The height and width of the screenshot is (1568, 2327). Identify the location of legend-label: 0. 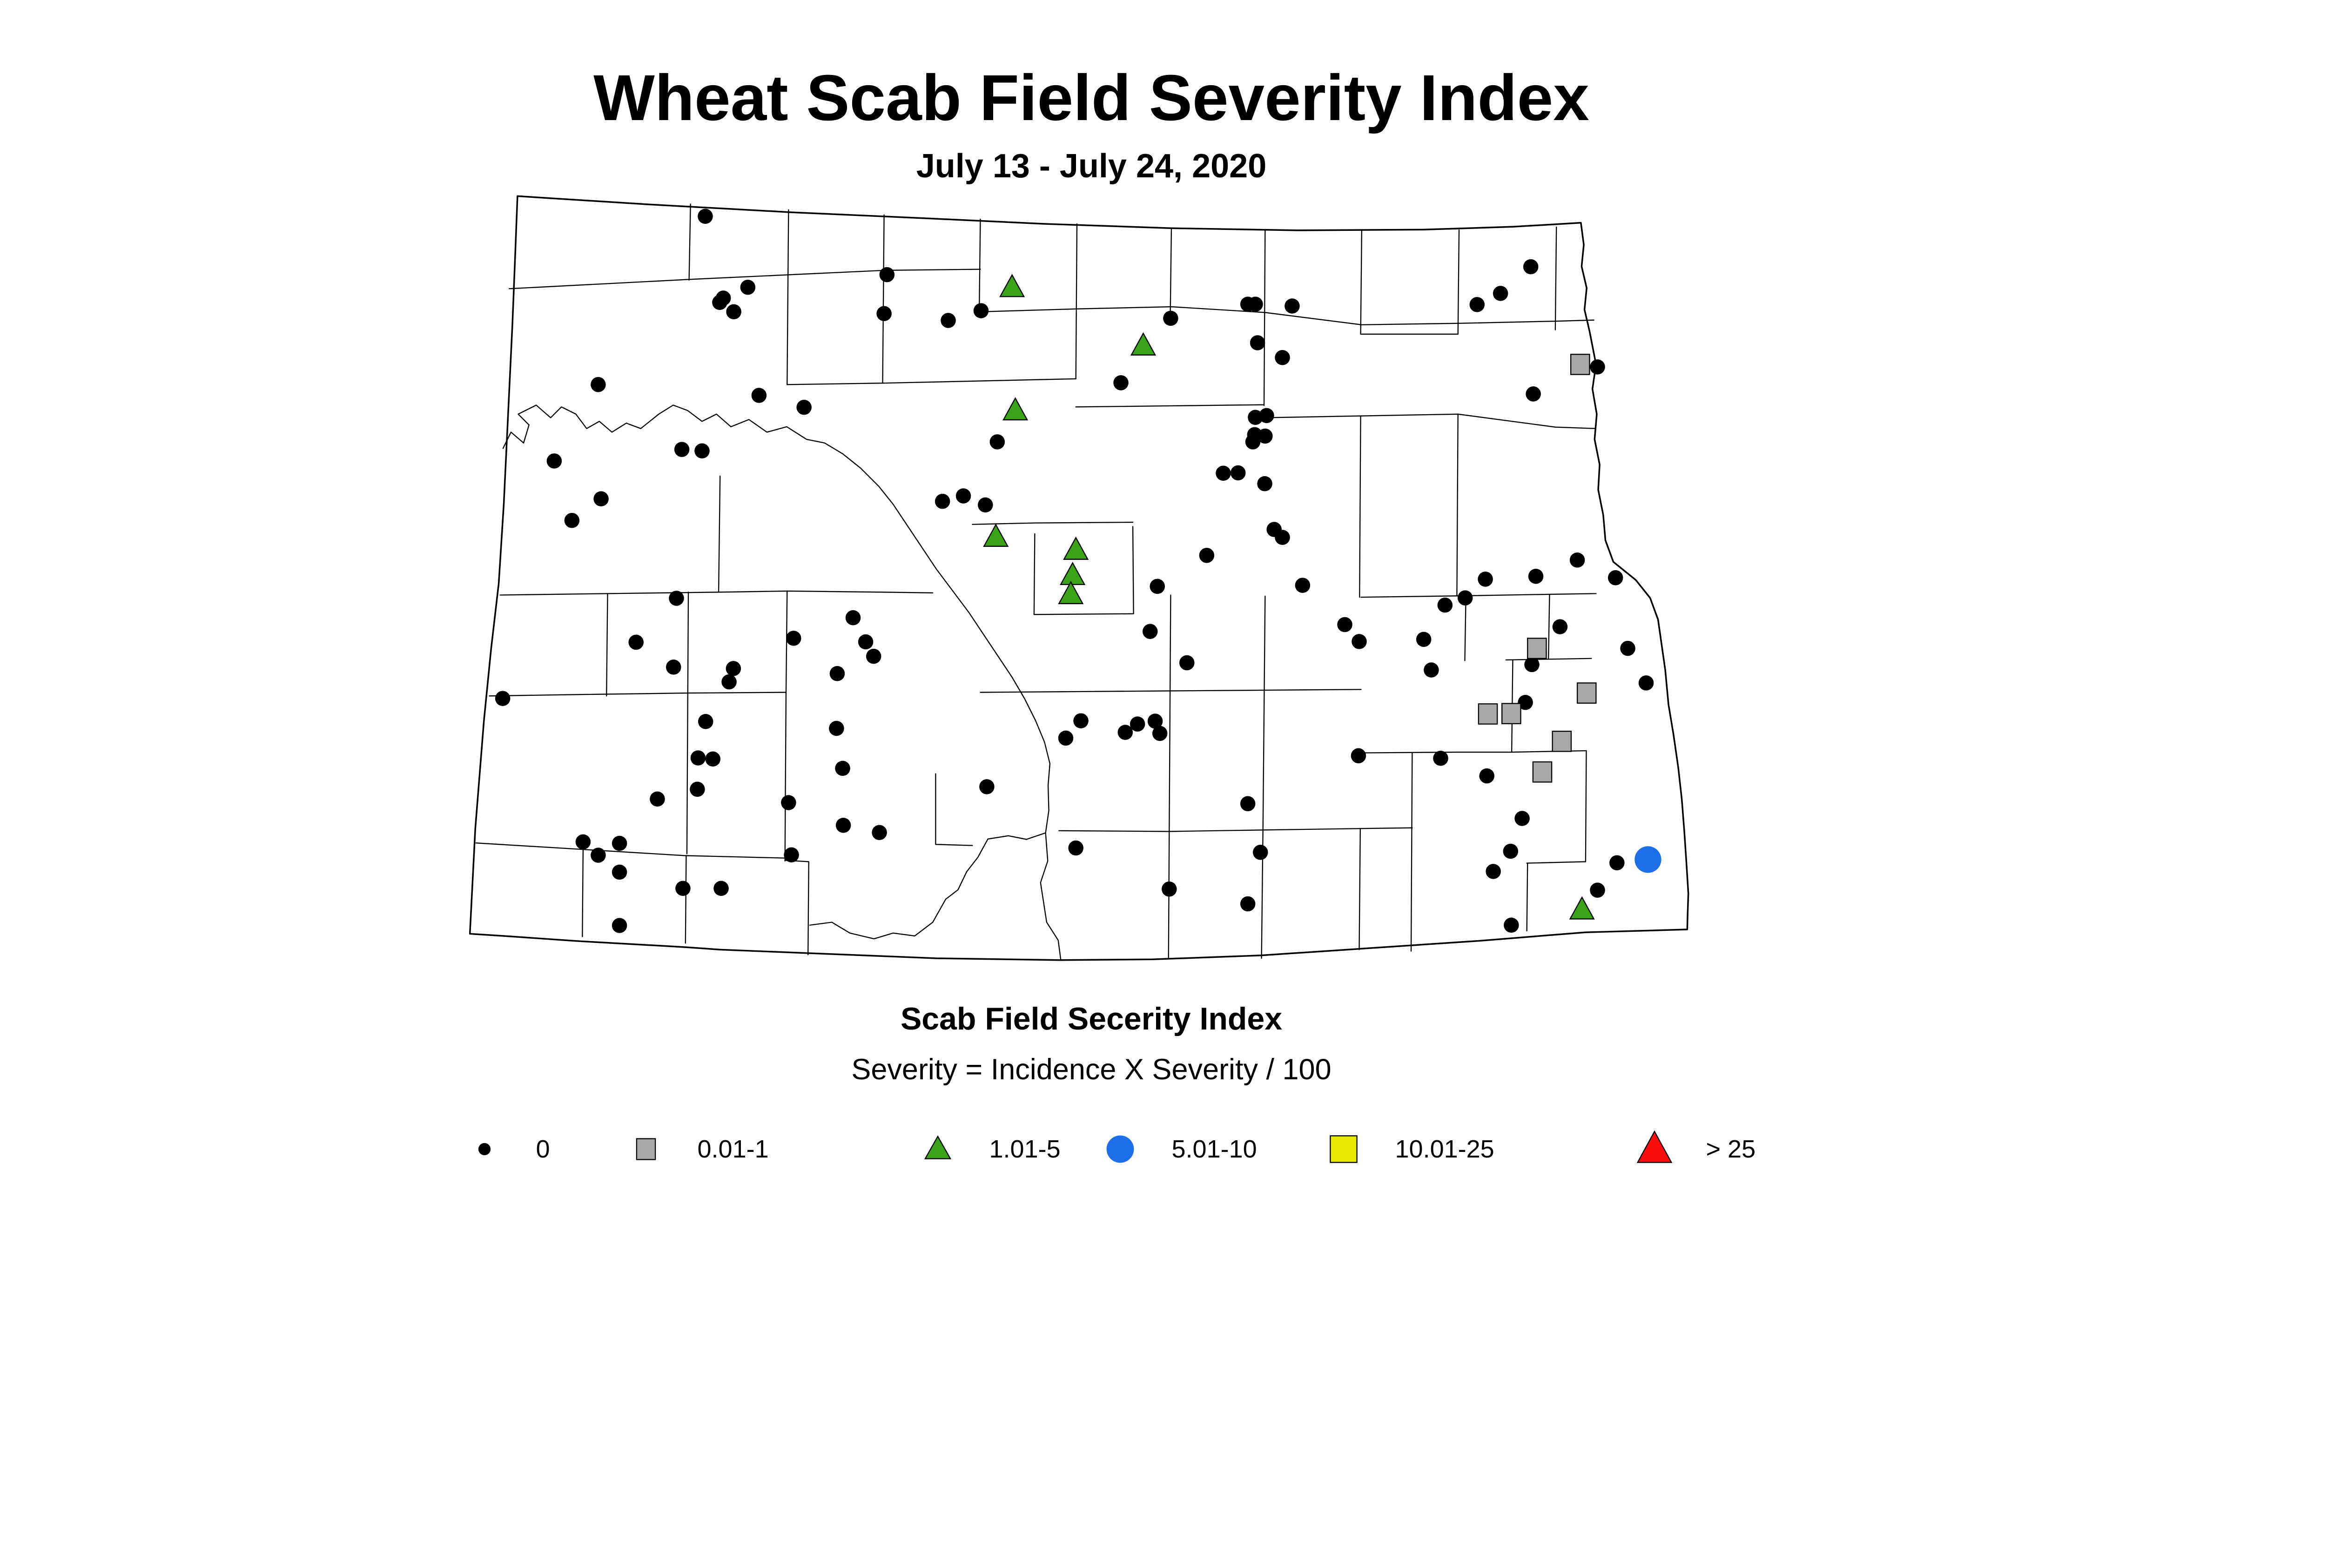
(543, 1149).